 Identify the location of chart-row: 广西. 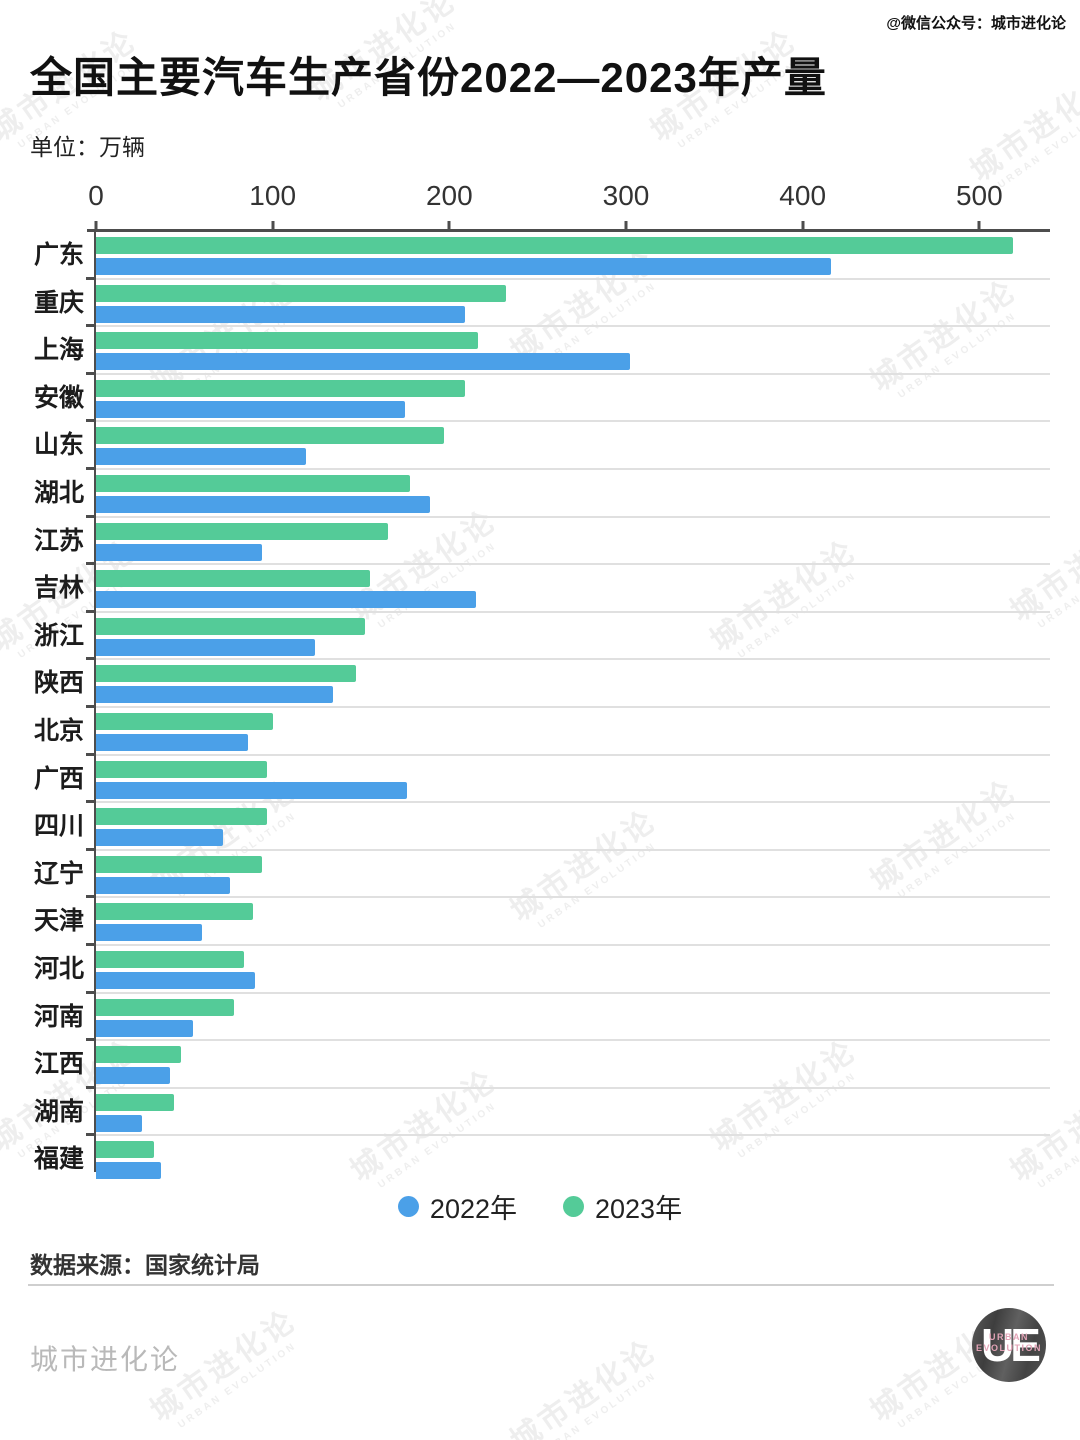
(542, 780).